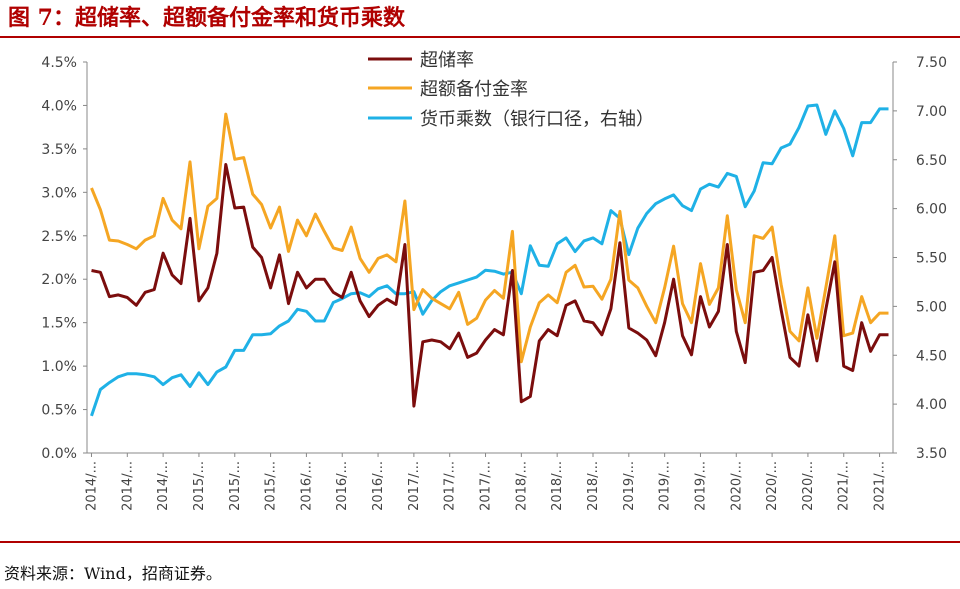 This screenshot has width=960, height=589. Describe the element at coordinates (474, 89) in the screenshot. I see `legend-label: 超额备付金率` at that location.